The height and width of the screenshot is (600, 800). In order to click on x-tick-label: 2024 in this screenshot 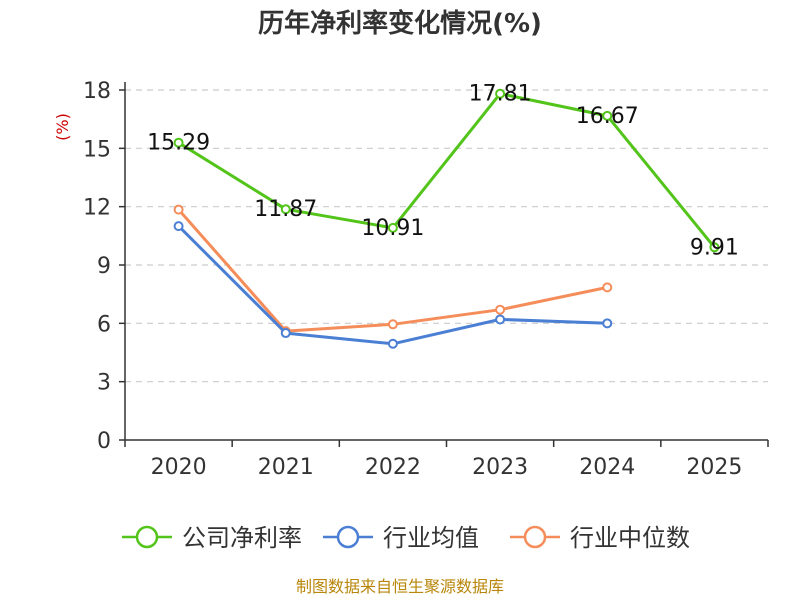, I will do `click(607, 467)`.